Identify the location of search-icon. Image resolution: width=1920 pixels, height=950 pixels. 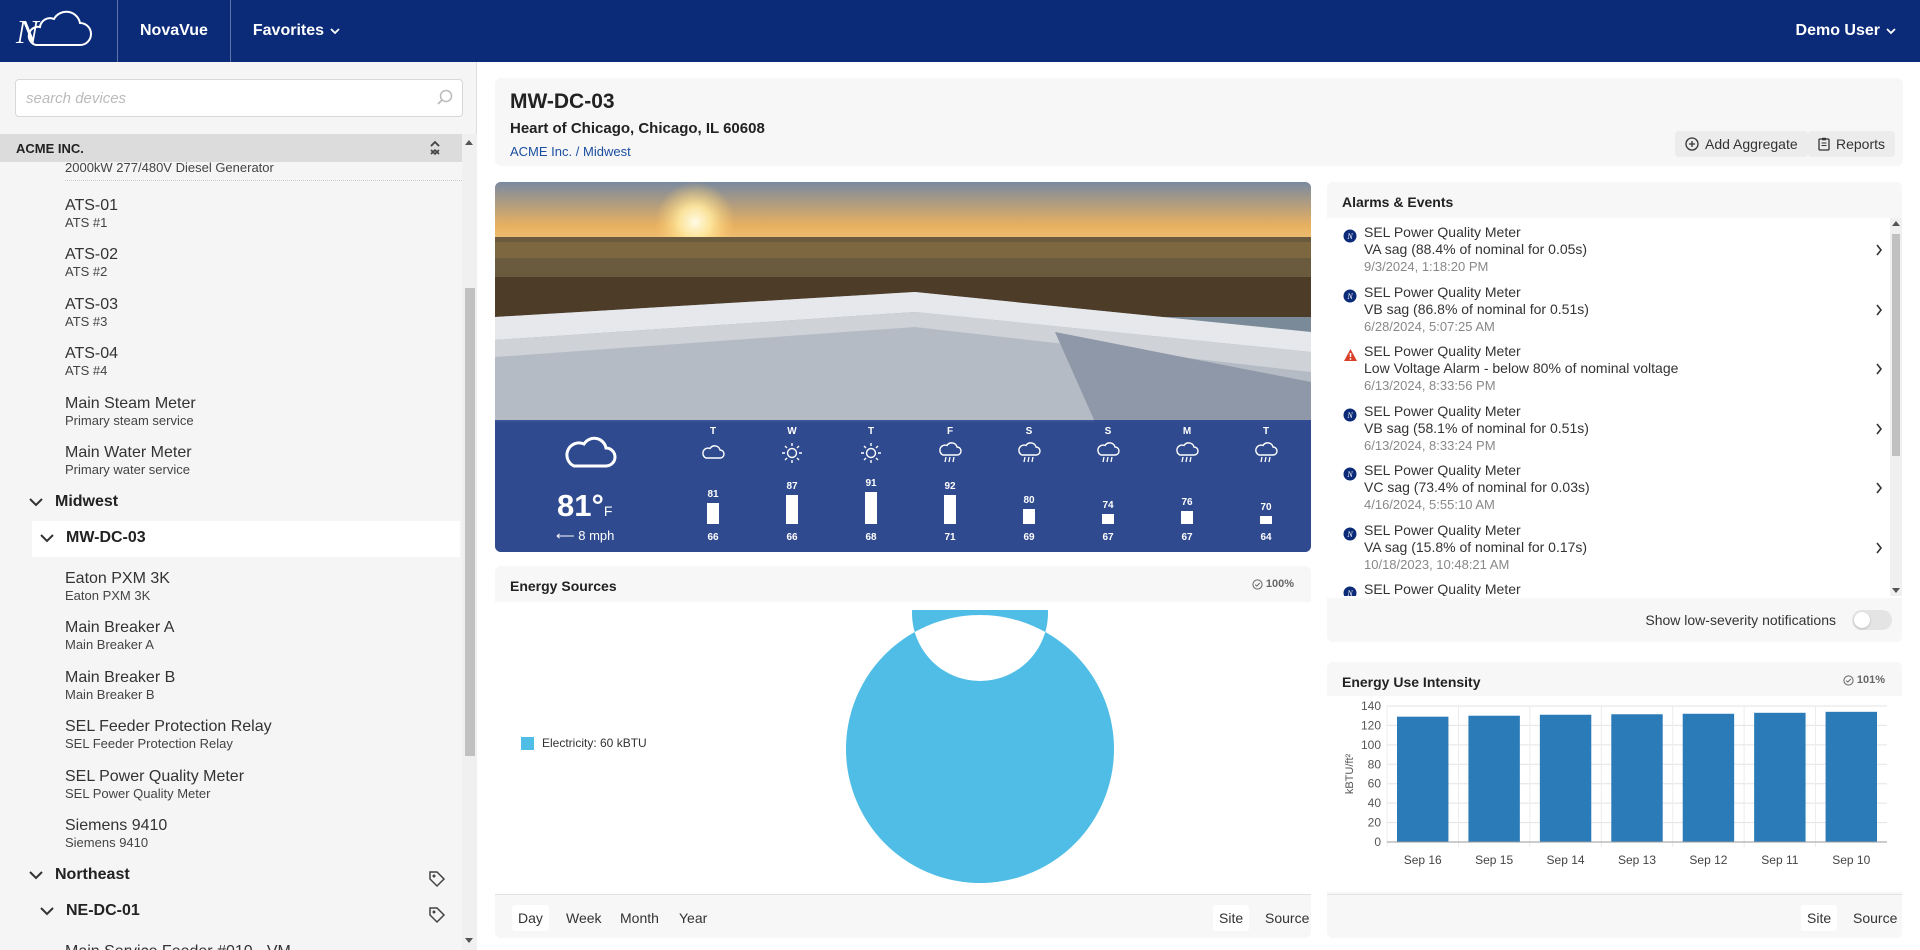
(445, 98).